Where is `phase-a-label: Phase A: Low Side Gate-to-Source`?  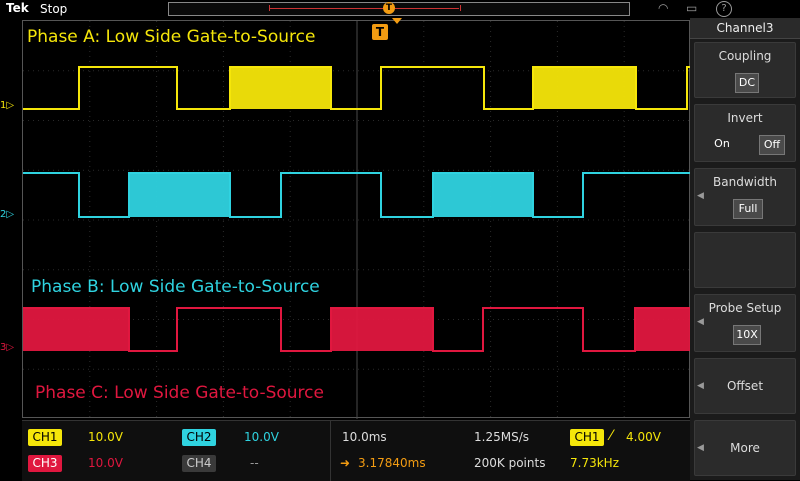 phase-a-label: Phase A: Low Side Gate-to-Source is located at coordinates (171, 37).